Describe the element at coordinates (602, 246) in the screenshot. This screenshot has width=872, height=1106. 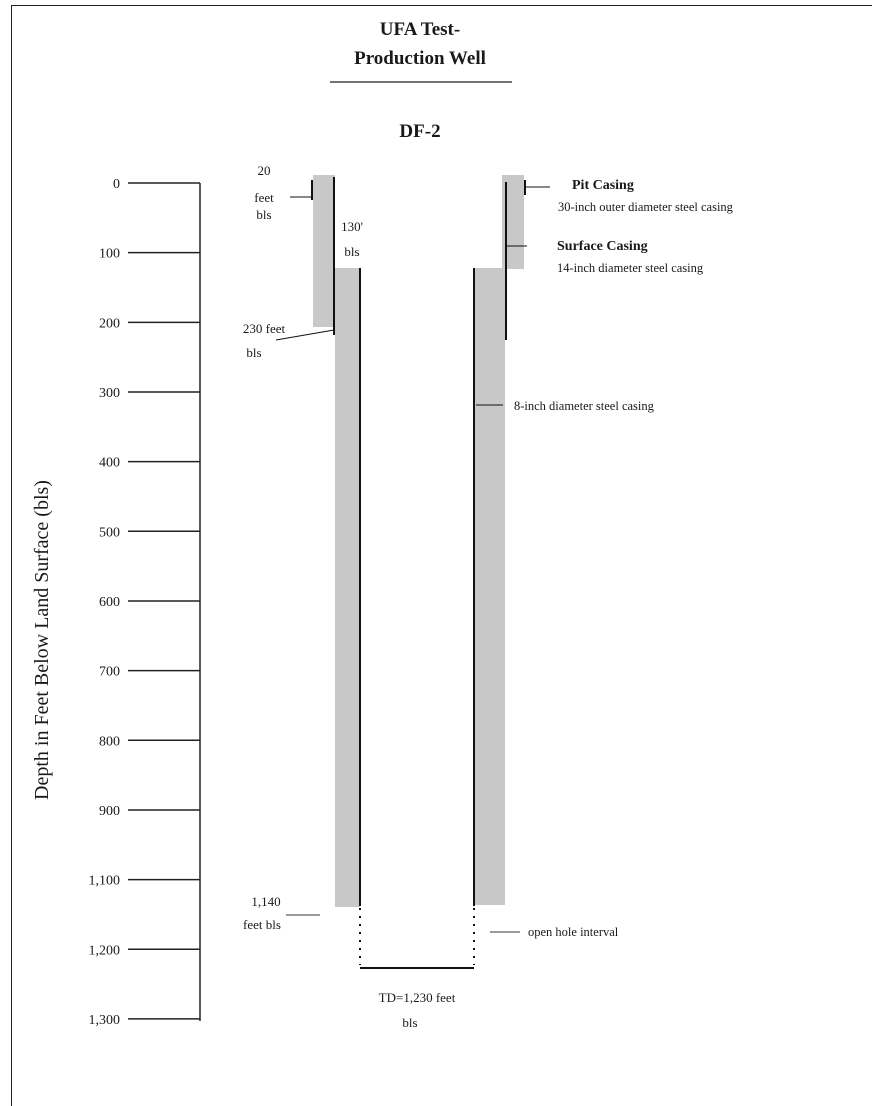
I see `surface-casing-title: Surface Casing` at that location.